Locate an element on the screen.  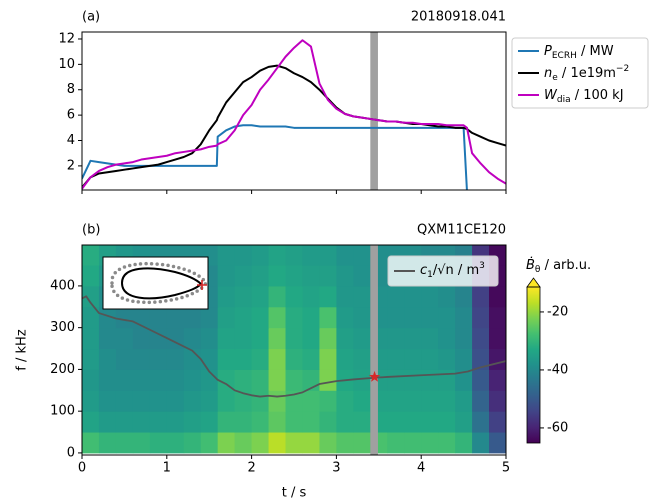
y-tick-label: 4 is located at coordinates (71, 140).